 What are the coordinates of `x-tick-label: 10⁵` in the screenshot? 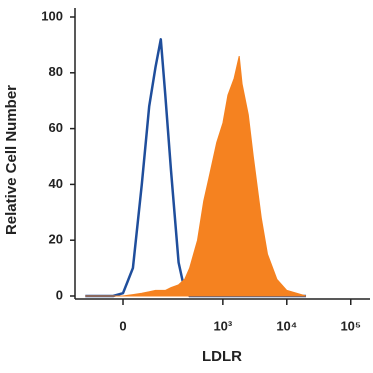 It's located at (350, 325).